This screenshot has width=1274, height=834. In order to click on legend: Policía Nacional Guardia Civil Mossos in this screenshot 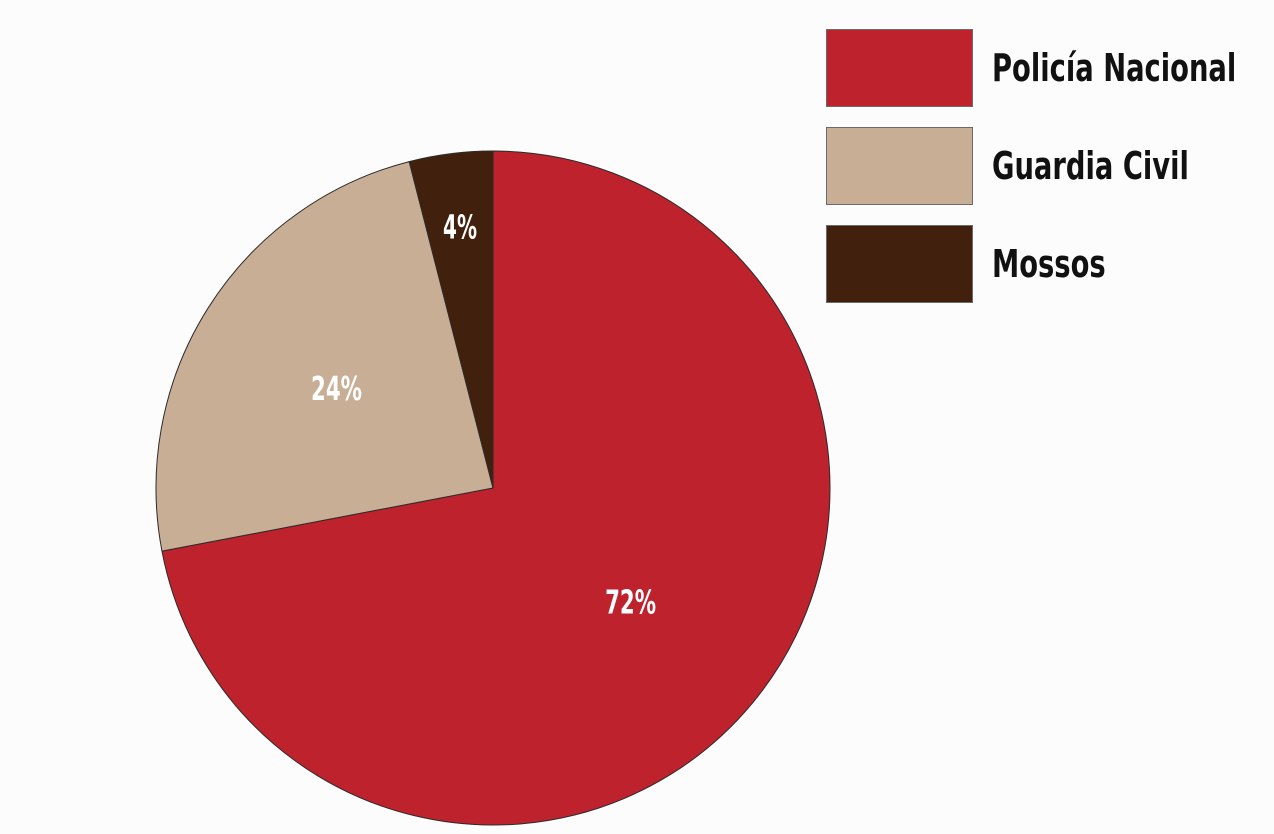, I will do `click(1046, 175)`.